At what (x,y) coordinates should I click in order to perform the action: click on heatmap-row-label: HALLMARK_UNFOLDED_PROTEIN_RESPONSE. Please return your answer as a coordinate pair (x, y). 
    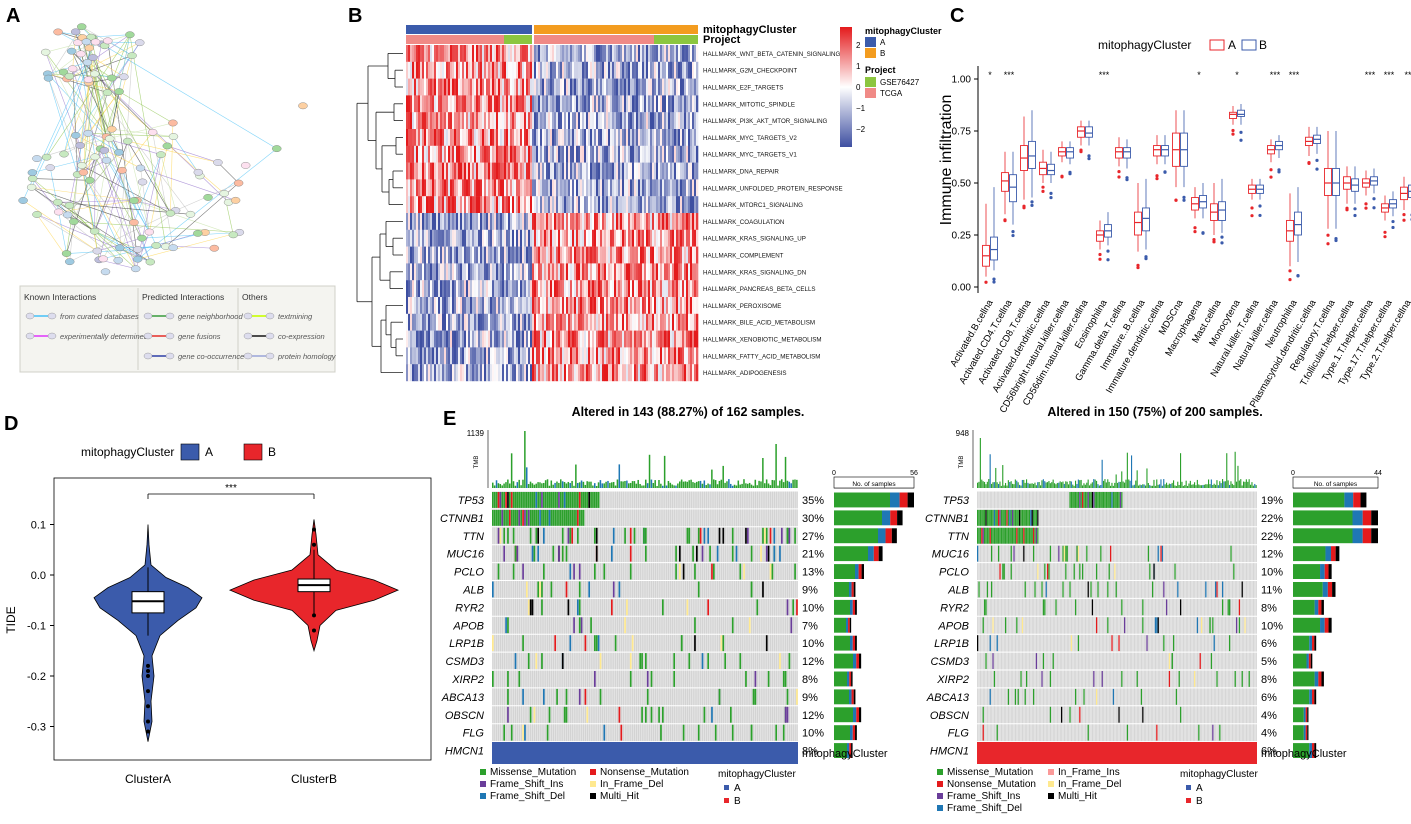
    Looking at the image, I should click on (773, 188).